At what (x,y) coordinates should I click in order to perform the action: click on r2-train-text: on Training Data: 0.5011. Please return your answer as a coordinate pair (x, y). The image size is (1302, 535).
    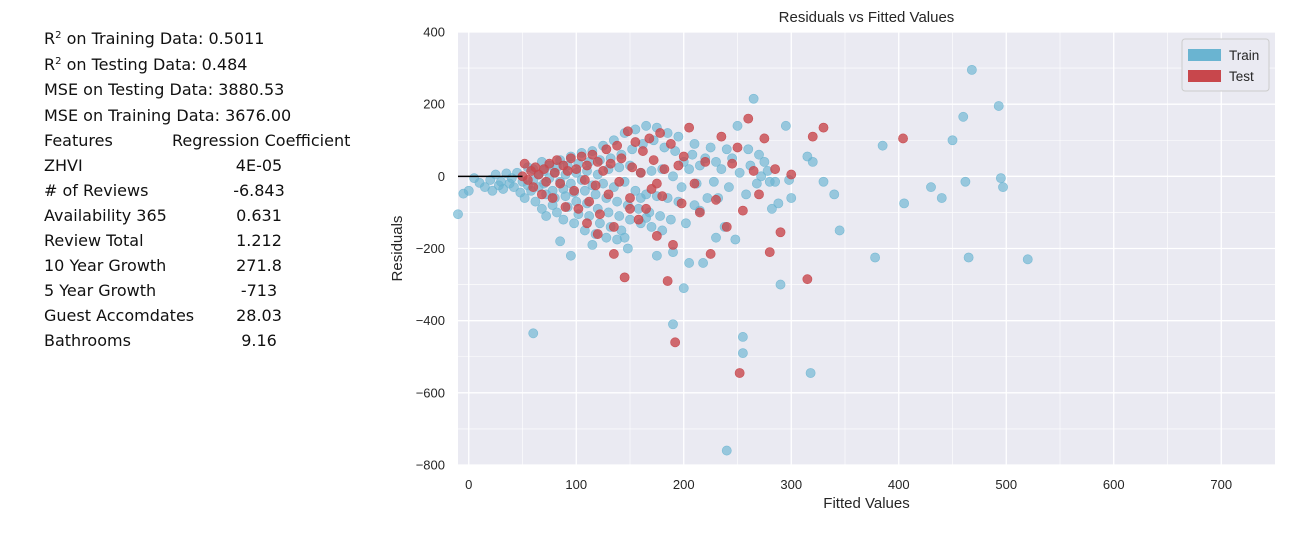
    Looking at the image, I should click on (163, 38).